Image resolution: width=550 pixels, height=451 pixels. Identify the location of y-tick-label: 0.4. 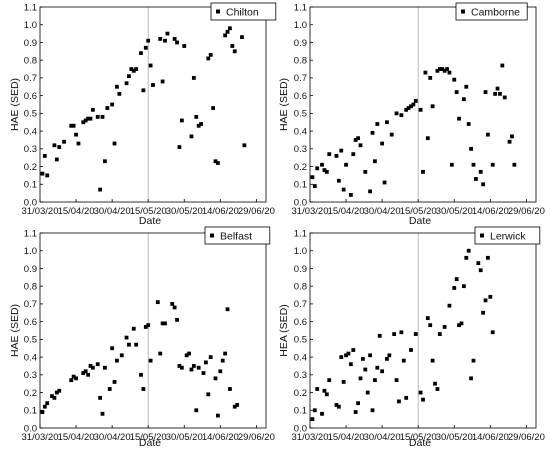
(300, 131).